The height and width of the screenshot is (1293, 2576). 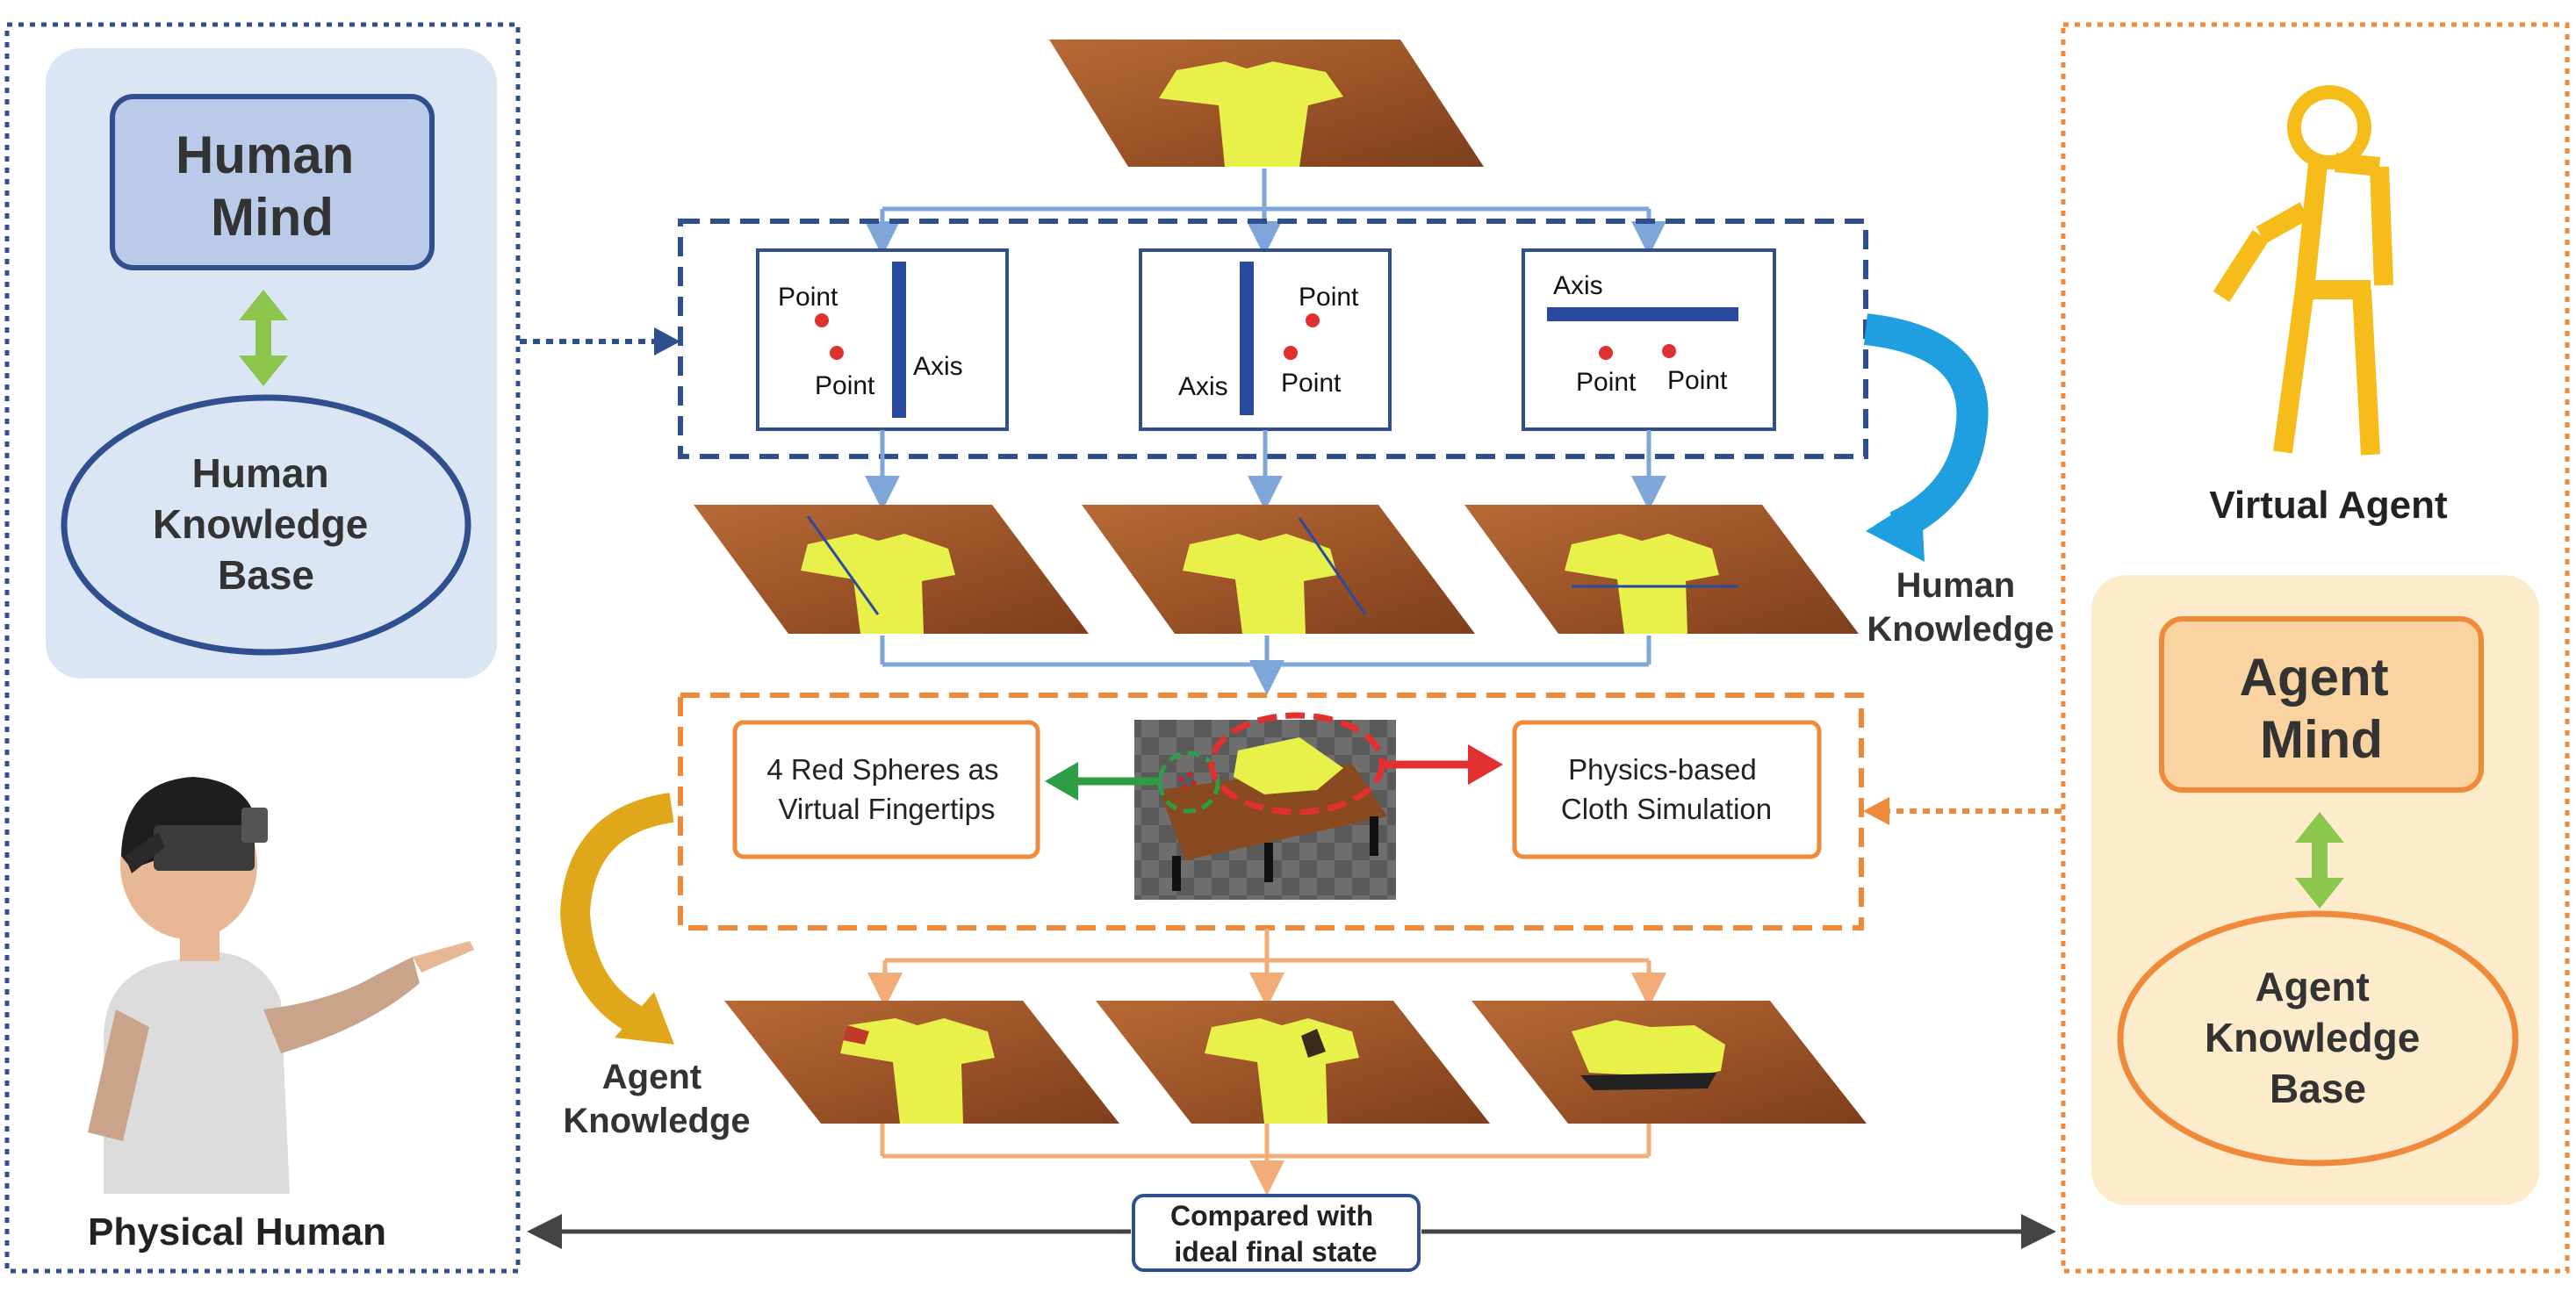 I want to click on human-mind-box, so click(x=272, y=182).